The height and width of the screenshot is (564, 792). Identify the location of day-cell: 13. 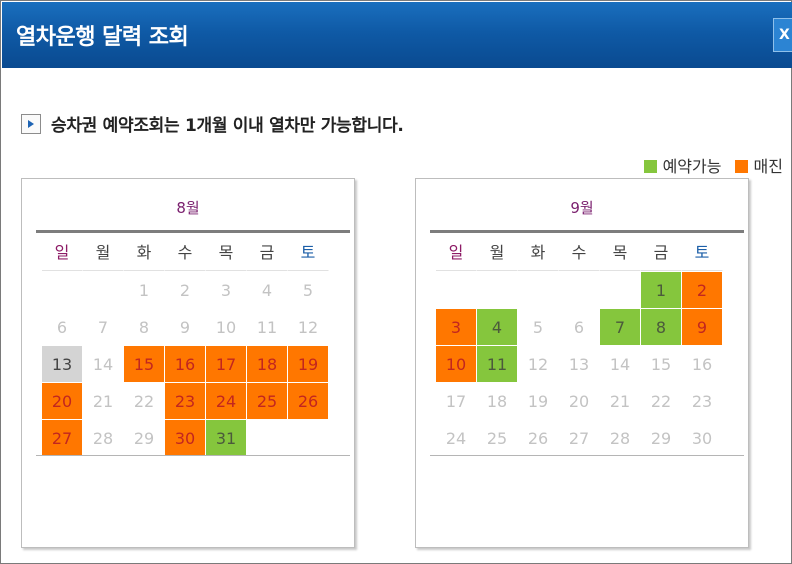
(579, 364).